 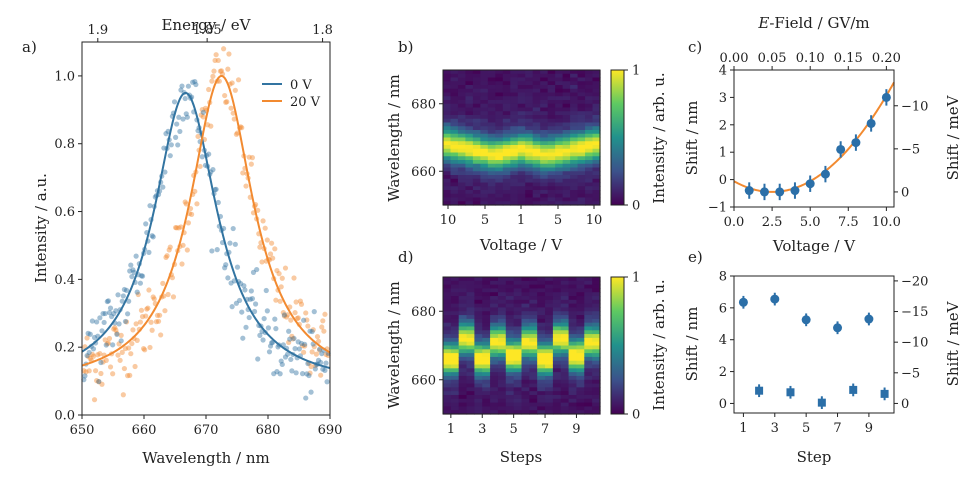 I want to click on panel-c-letter: c), so click(x=695, y=47).